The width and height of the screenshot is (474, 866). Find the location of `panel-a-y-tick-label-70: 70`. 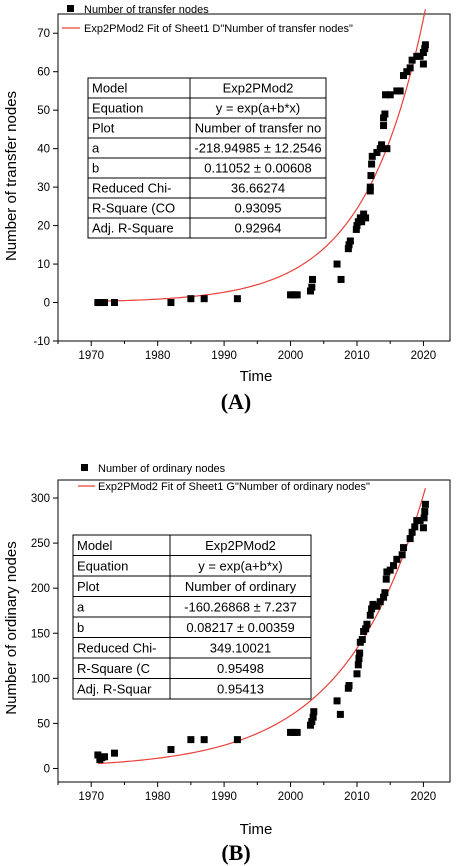

panel-a-y-tick-label-70: 70 is located at coordinates (43, 34).